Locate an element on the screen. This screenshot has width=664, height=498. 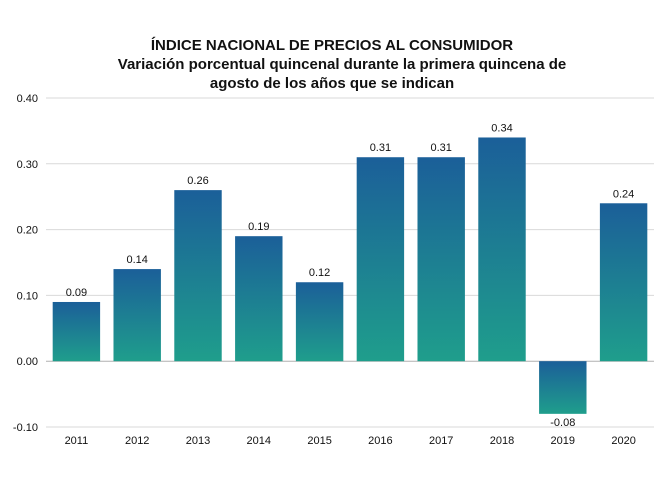
data-label-2019: -0.08 is located at coordinates (562, 423).